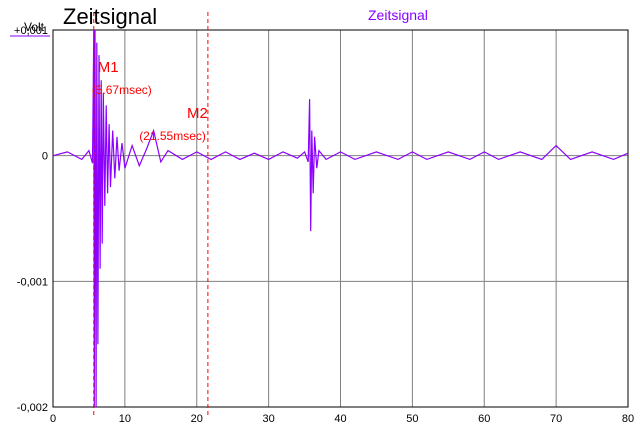  What do you see at coordinates (197, 113) in the screenshot?
I see `marker-label: M2` at bounding box center [197, 113].